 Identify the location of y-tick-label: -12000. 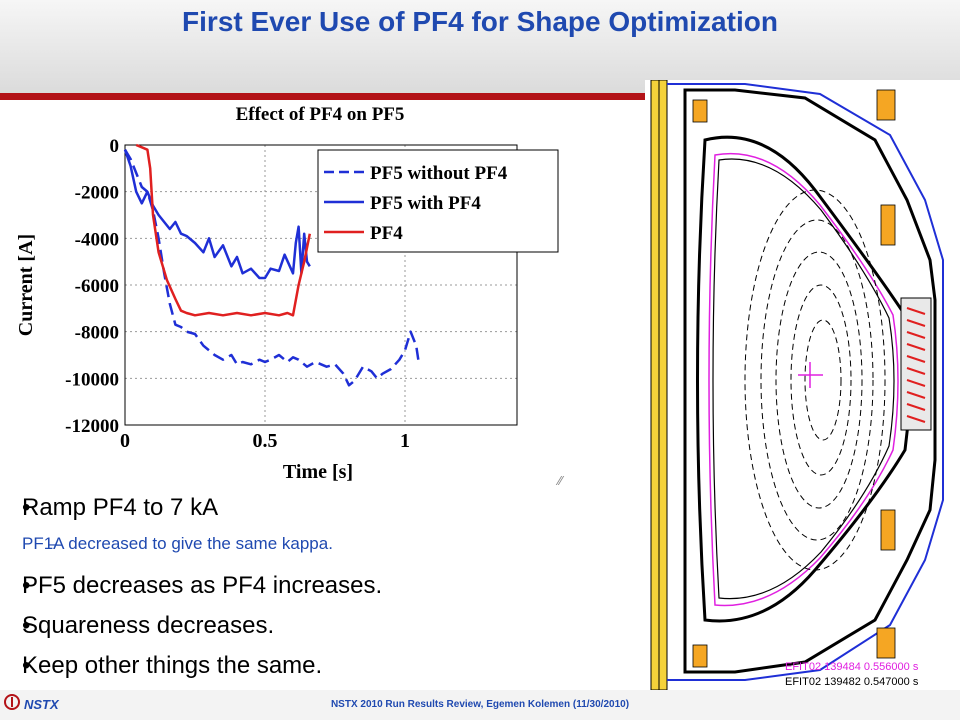
(92, 426).